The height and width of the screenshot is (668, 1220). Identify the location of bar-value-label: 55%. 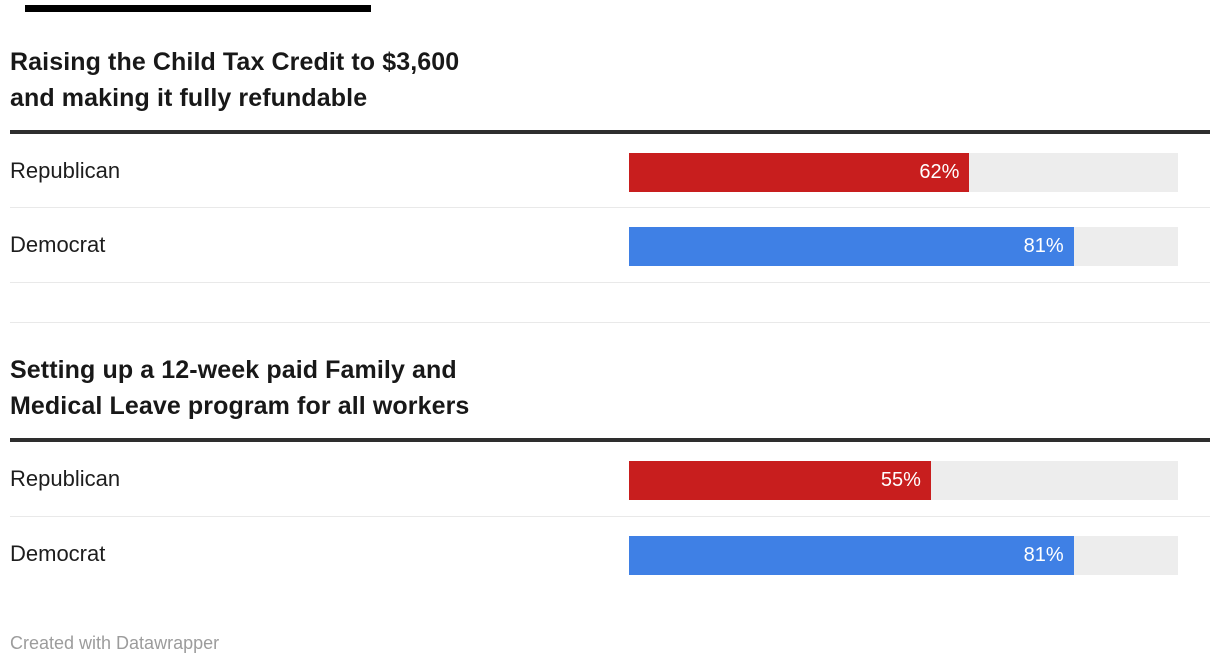
(900, 480).